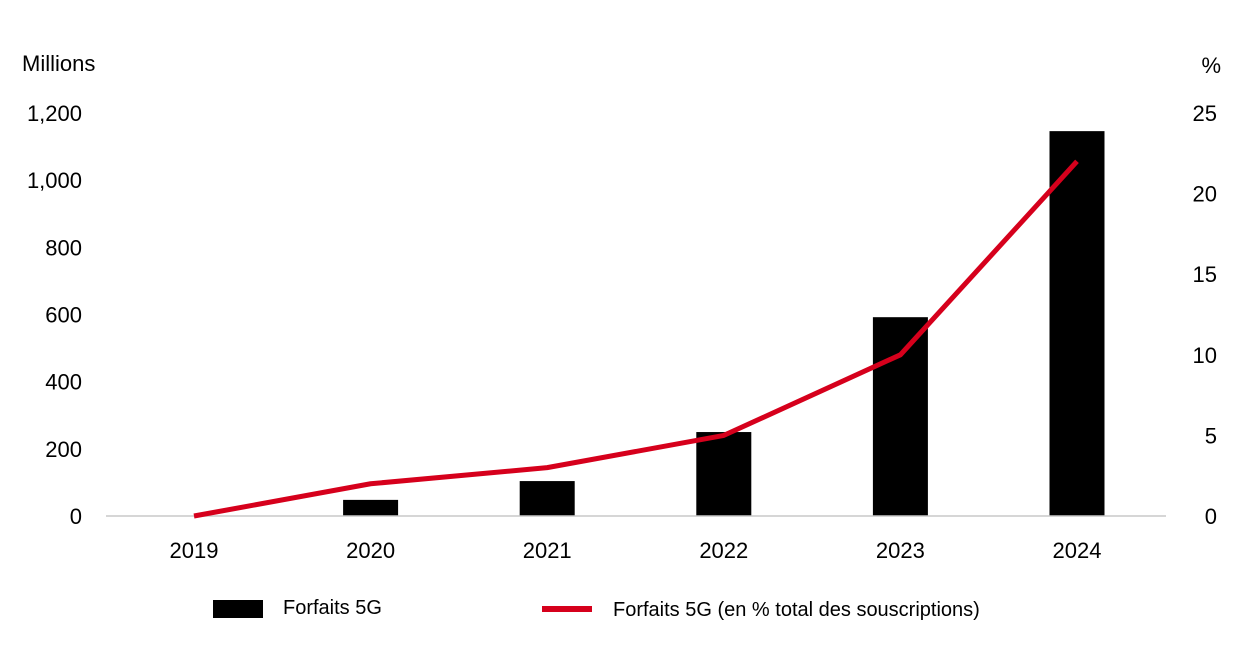 The width and height of the screenshot is (1234, 661). I want to click on y-right-tick-label: 0, so click(1211, 516).